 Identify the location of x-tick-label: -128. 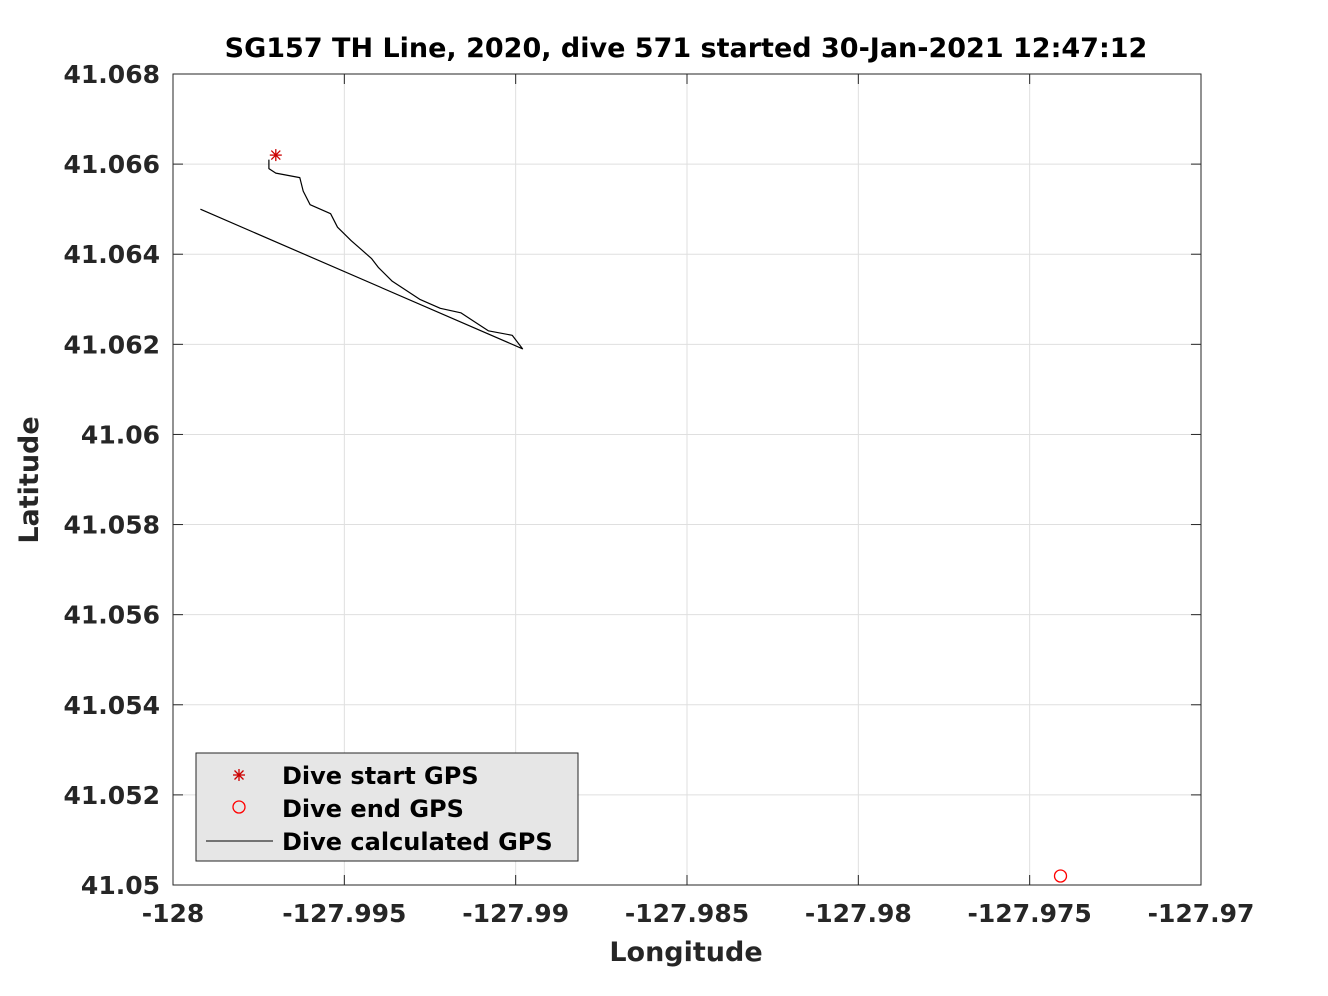
(173, 913).